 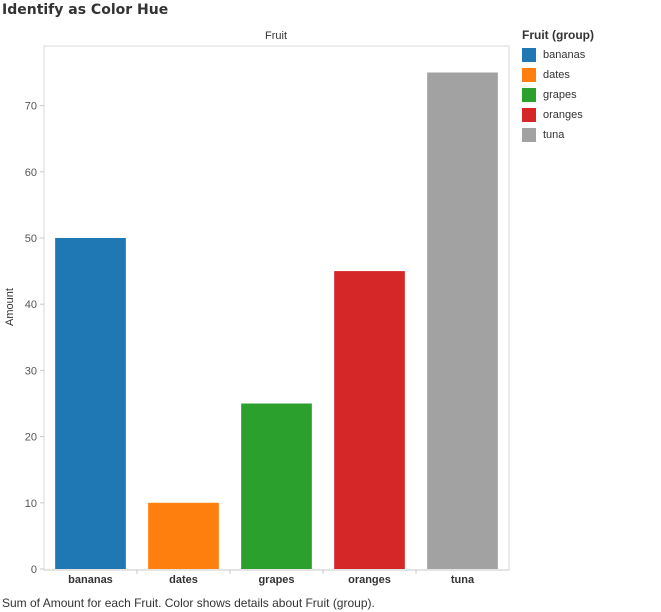 I want to click on legend-label: dates, so click(x=556, y=75).